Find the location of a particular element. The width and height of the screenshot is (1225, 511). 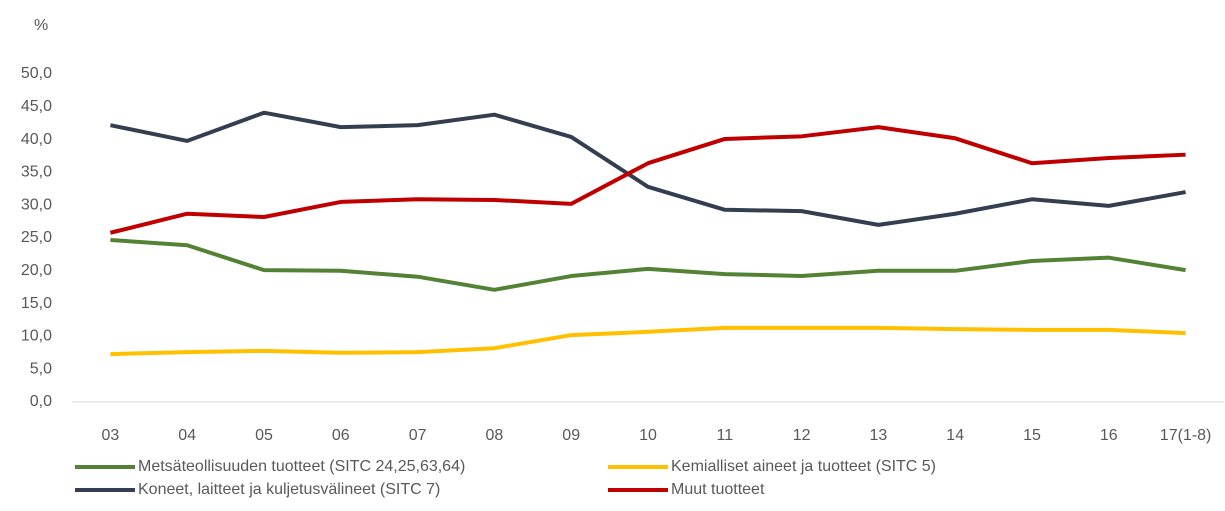

legend-label: Kemialliset aineet ja tuotteet (SITC 5) is located at coordinates (803, 466).